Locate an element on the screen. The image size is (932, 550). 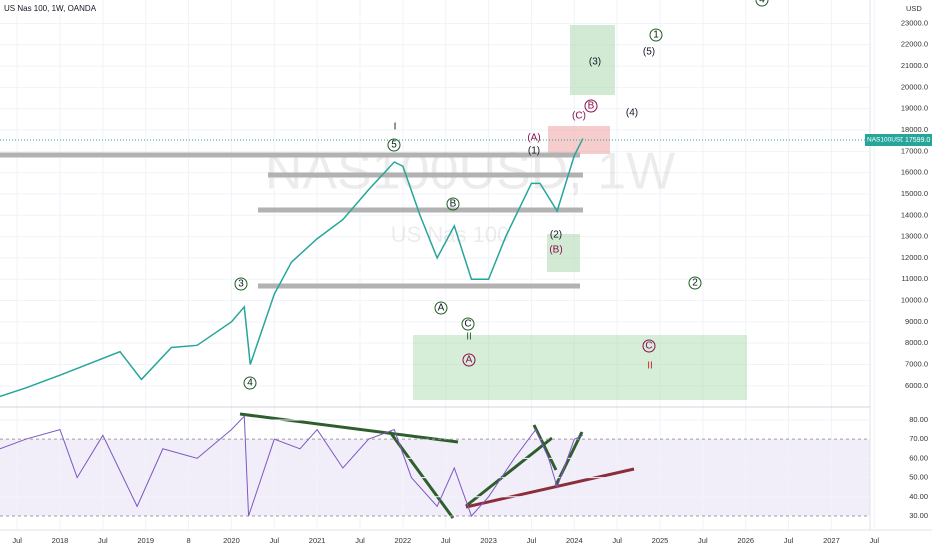
wave-label: (B) is located at coordinates (555, 250).